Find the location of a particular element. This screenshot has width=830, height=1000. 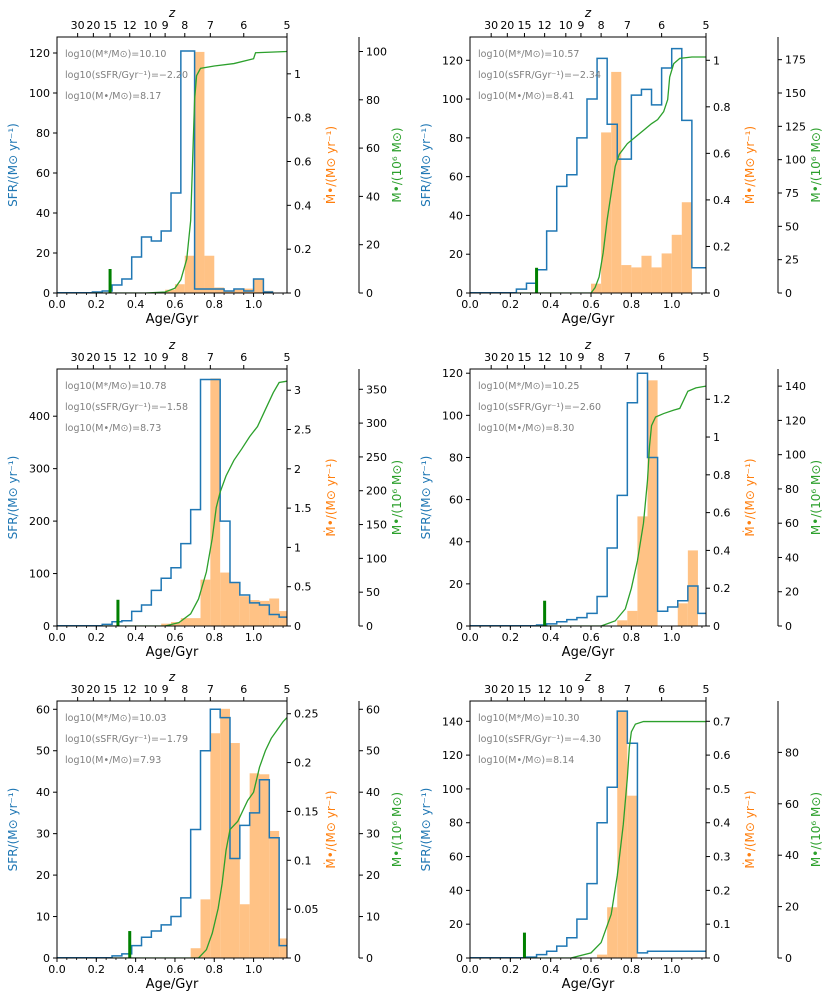

z-tick-label: 9 is located at coordinates (580, 689).